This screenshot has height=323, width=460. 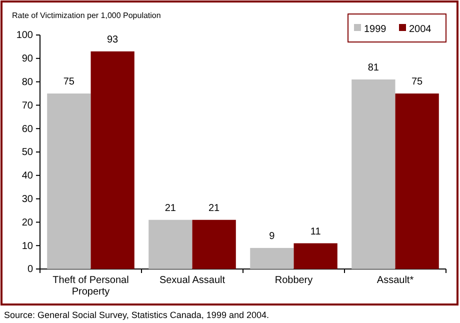 I want to click on data-label: 11, so click(x=316, y=232).